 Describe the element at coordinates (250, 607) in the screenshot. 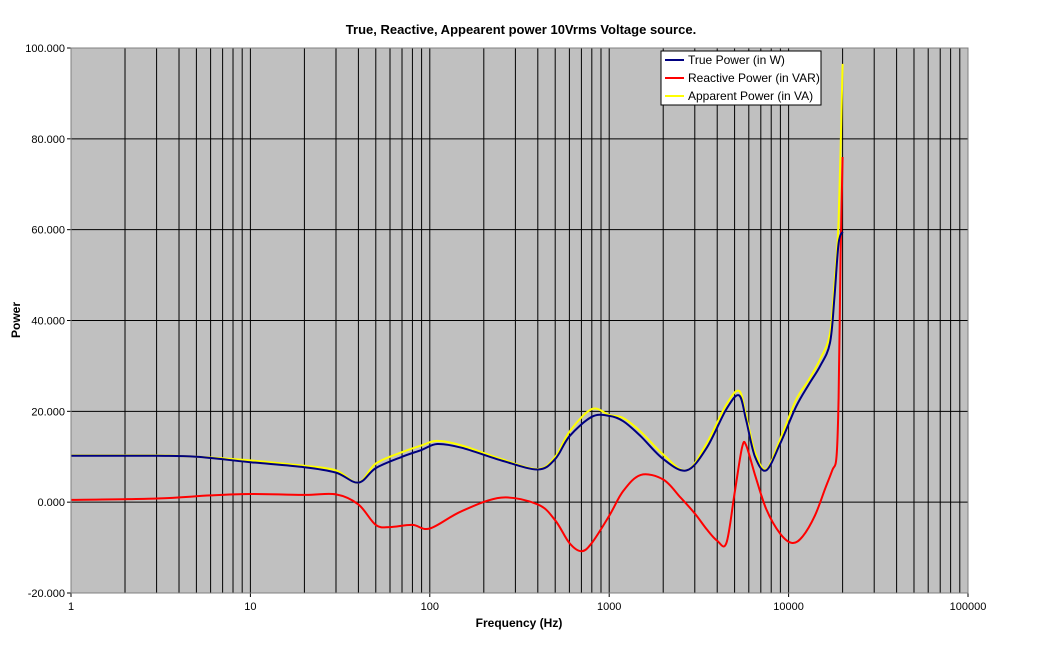

I see `x-tick-label: 10` at that location.